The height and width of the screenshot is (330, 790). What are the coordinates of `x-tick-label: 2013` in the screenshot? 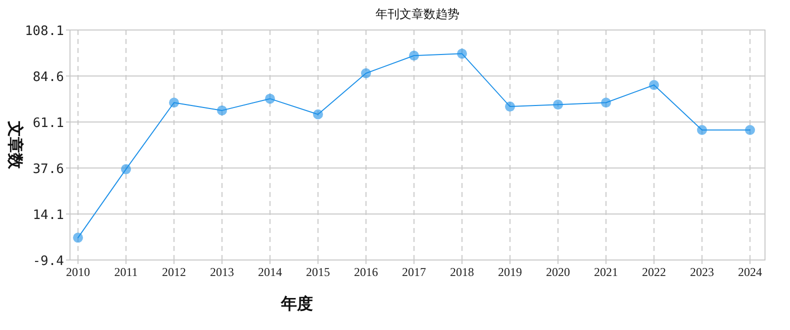 It's located at (222, 272).